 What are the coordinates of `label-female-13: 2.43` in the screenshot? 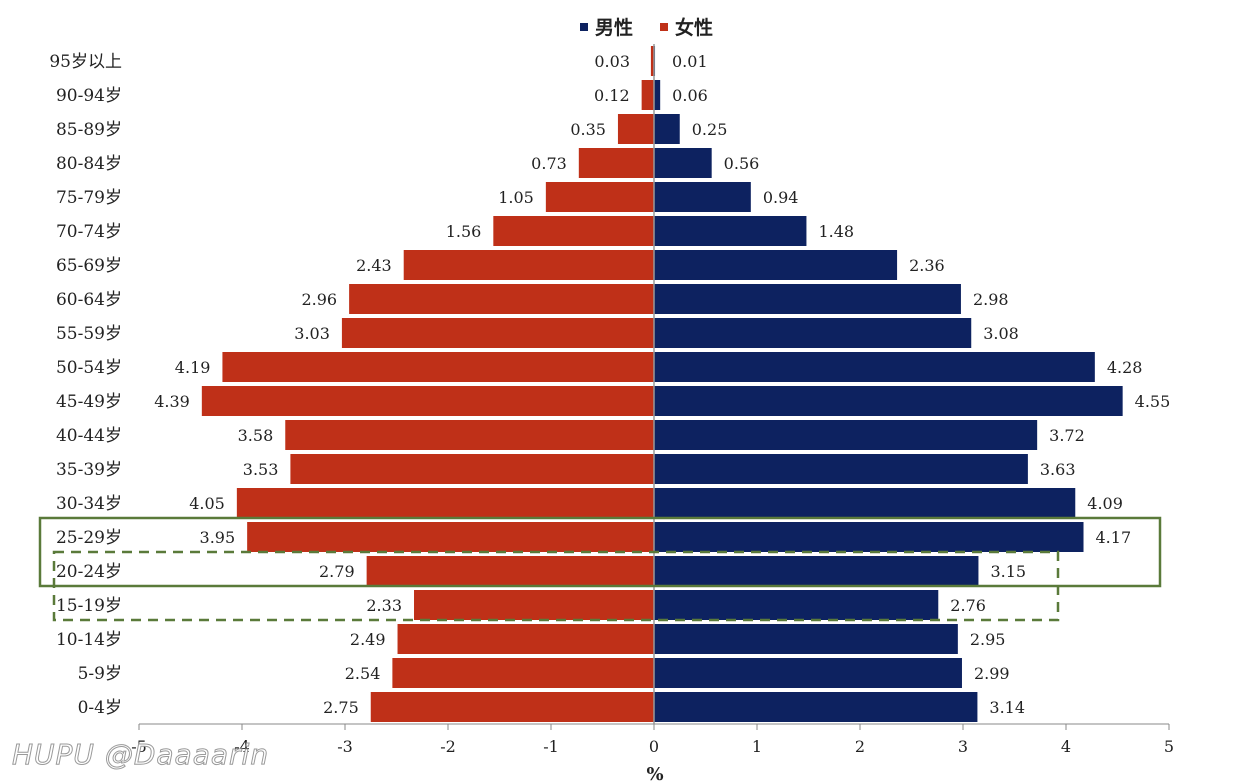 It's located at (374, 265).